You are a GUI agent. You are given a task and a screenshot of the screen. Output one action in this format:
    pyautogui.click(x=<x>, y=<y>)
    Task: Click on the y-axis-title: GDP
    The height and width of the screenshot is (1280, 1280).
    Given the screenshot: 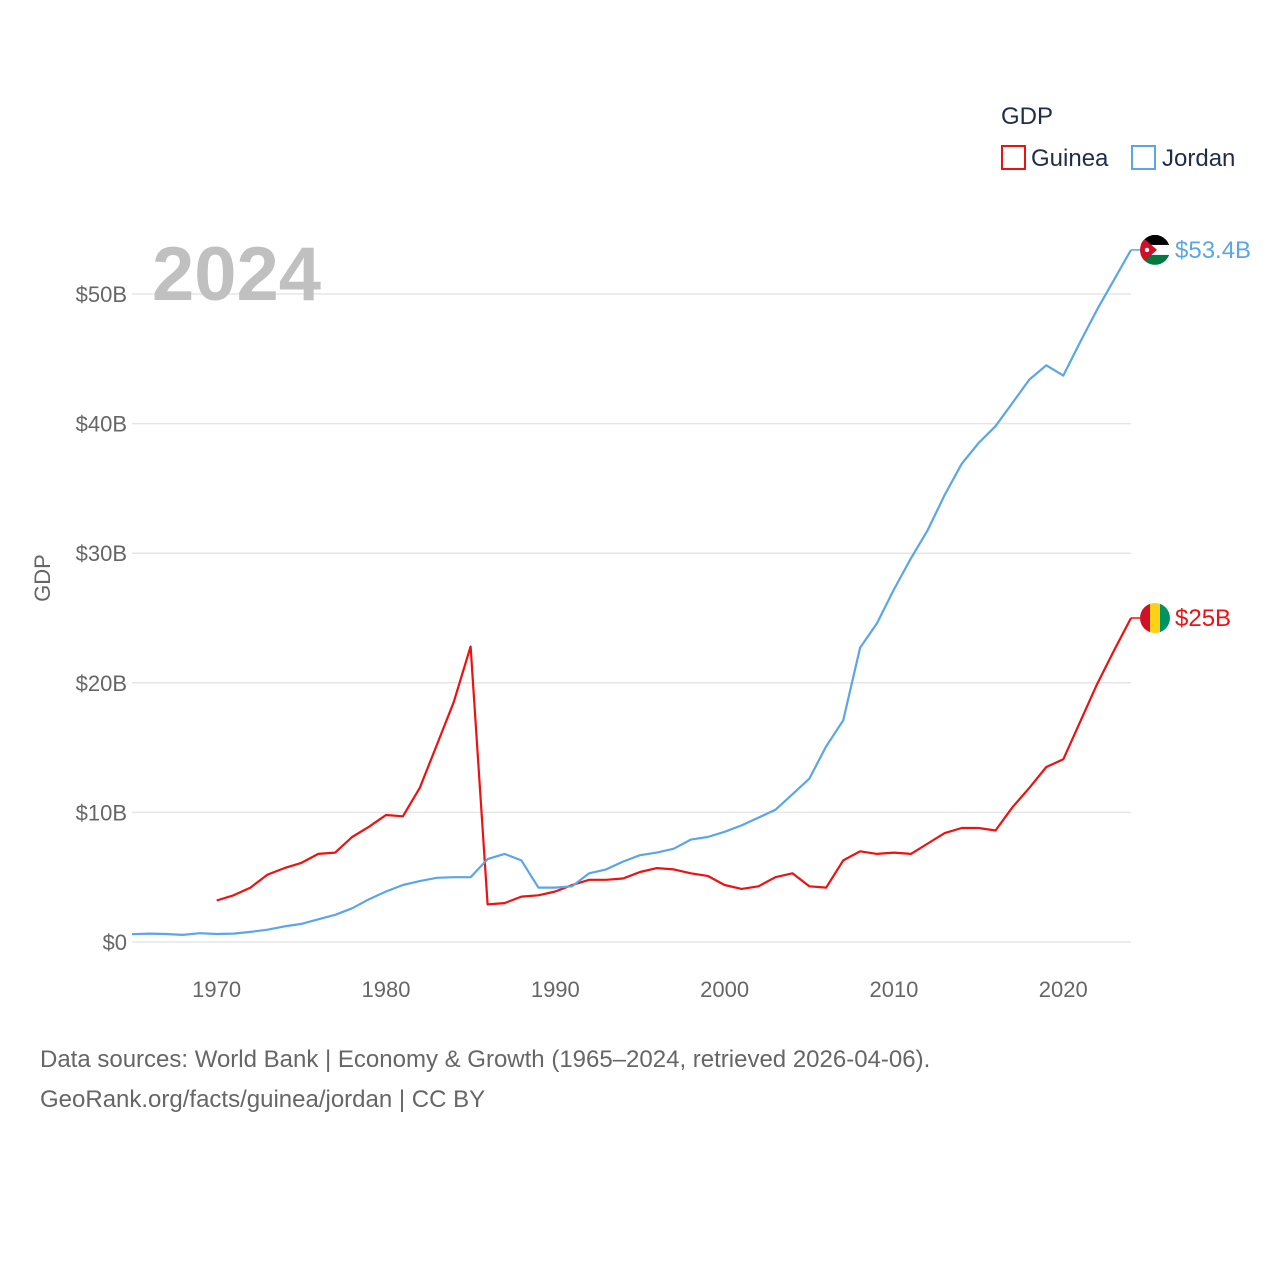 What is the action you would take?
    pyautogui.click(x=42, y=578)
    